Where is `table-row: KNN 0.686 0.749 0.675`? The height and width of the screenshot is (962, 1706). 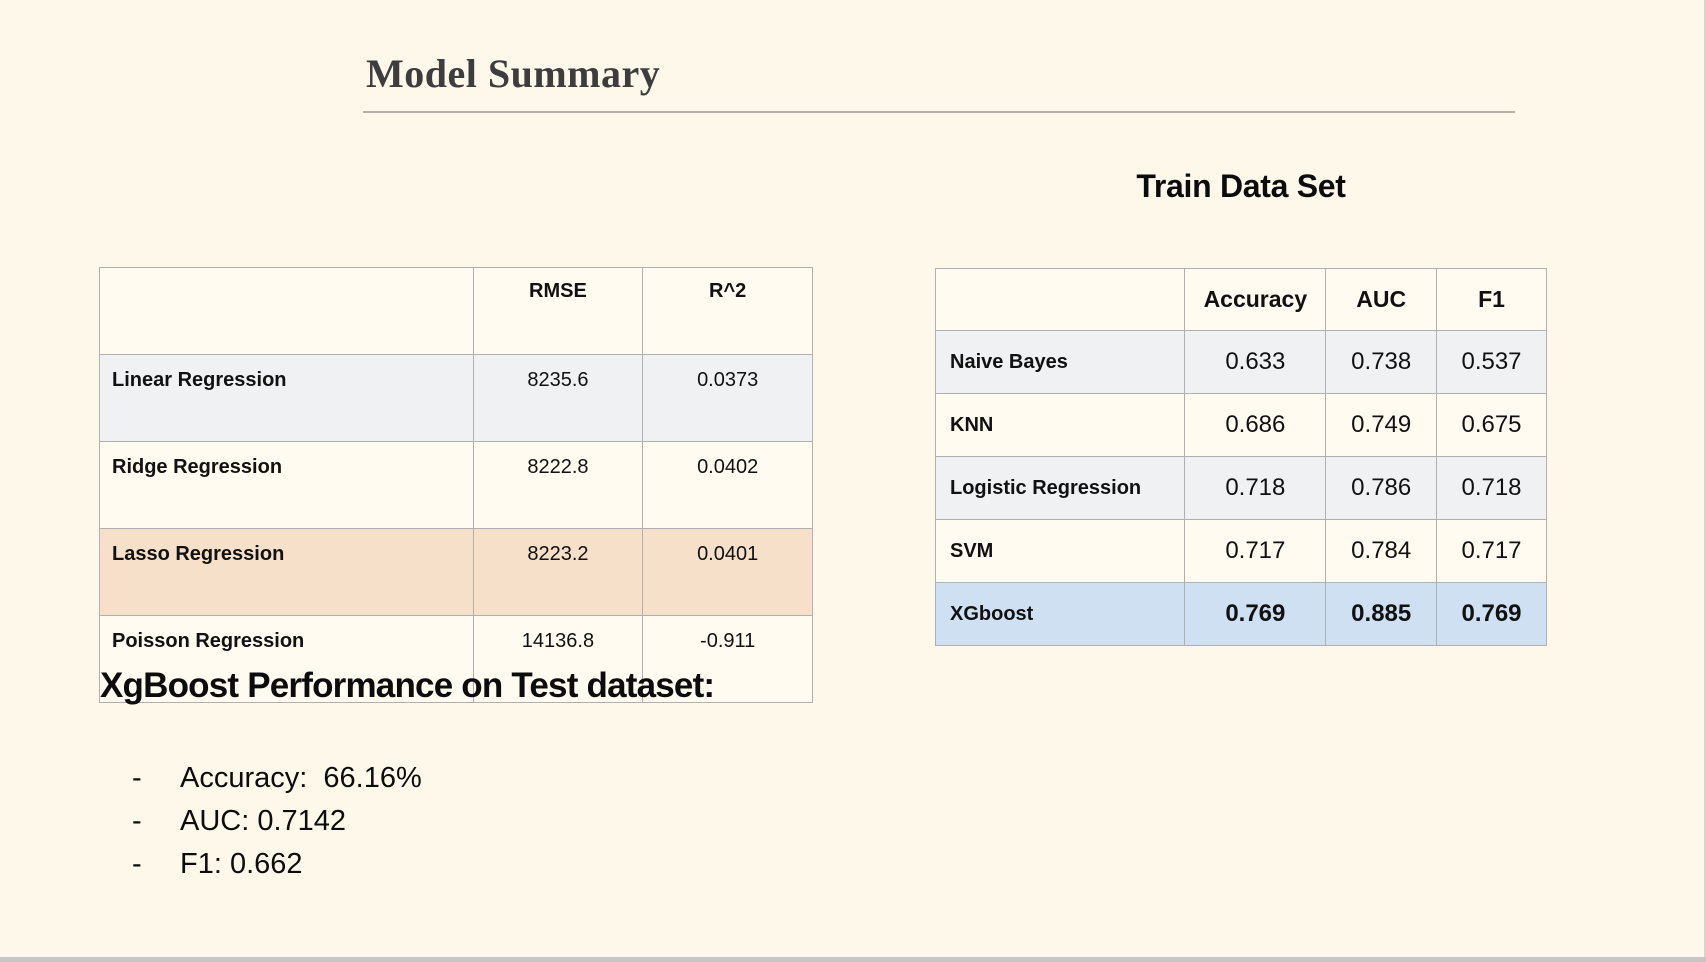 table-row: KNN 0.686 0.749 0.675 is located at coordinates (1240, 425).